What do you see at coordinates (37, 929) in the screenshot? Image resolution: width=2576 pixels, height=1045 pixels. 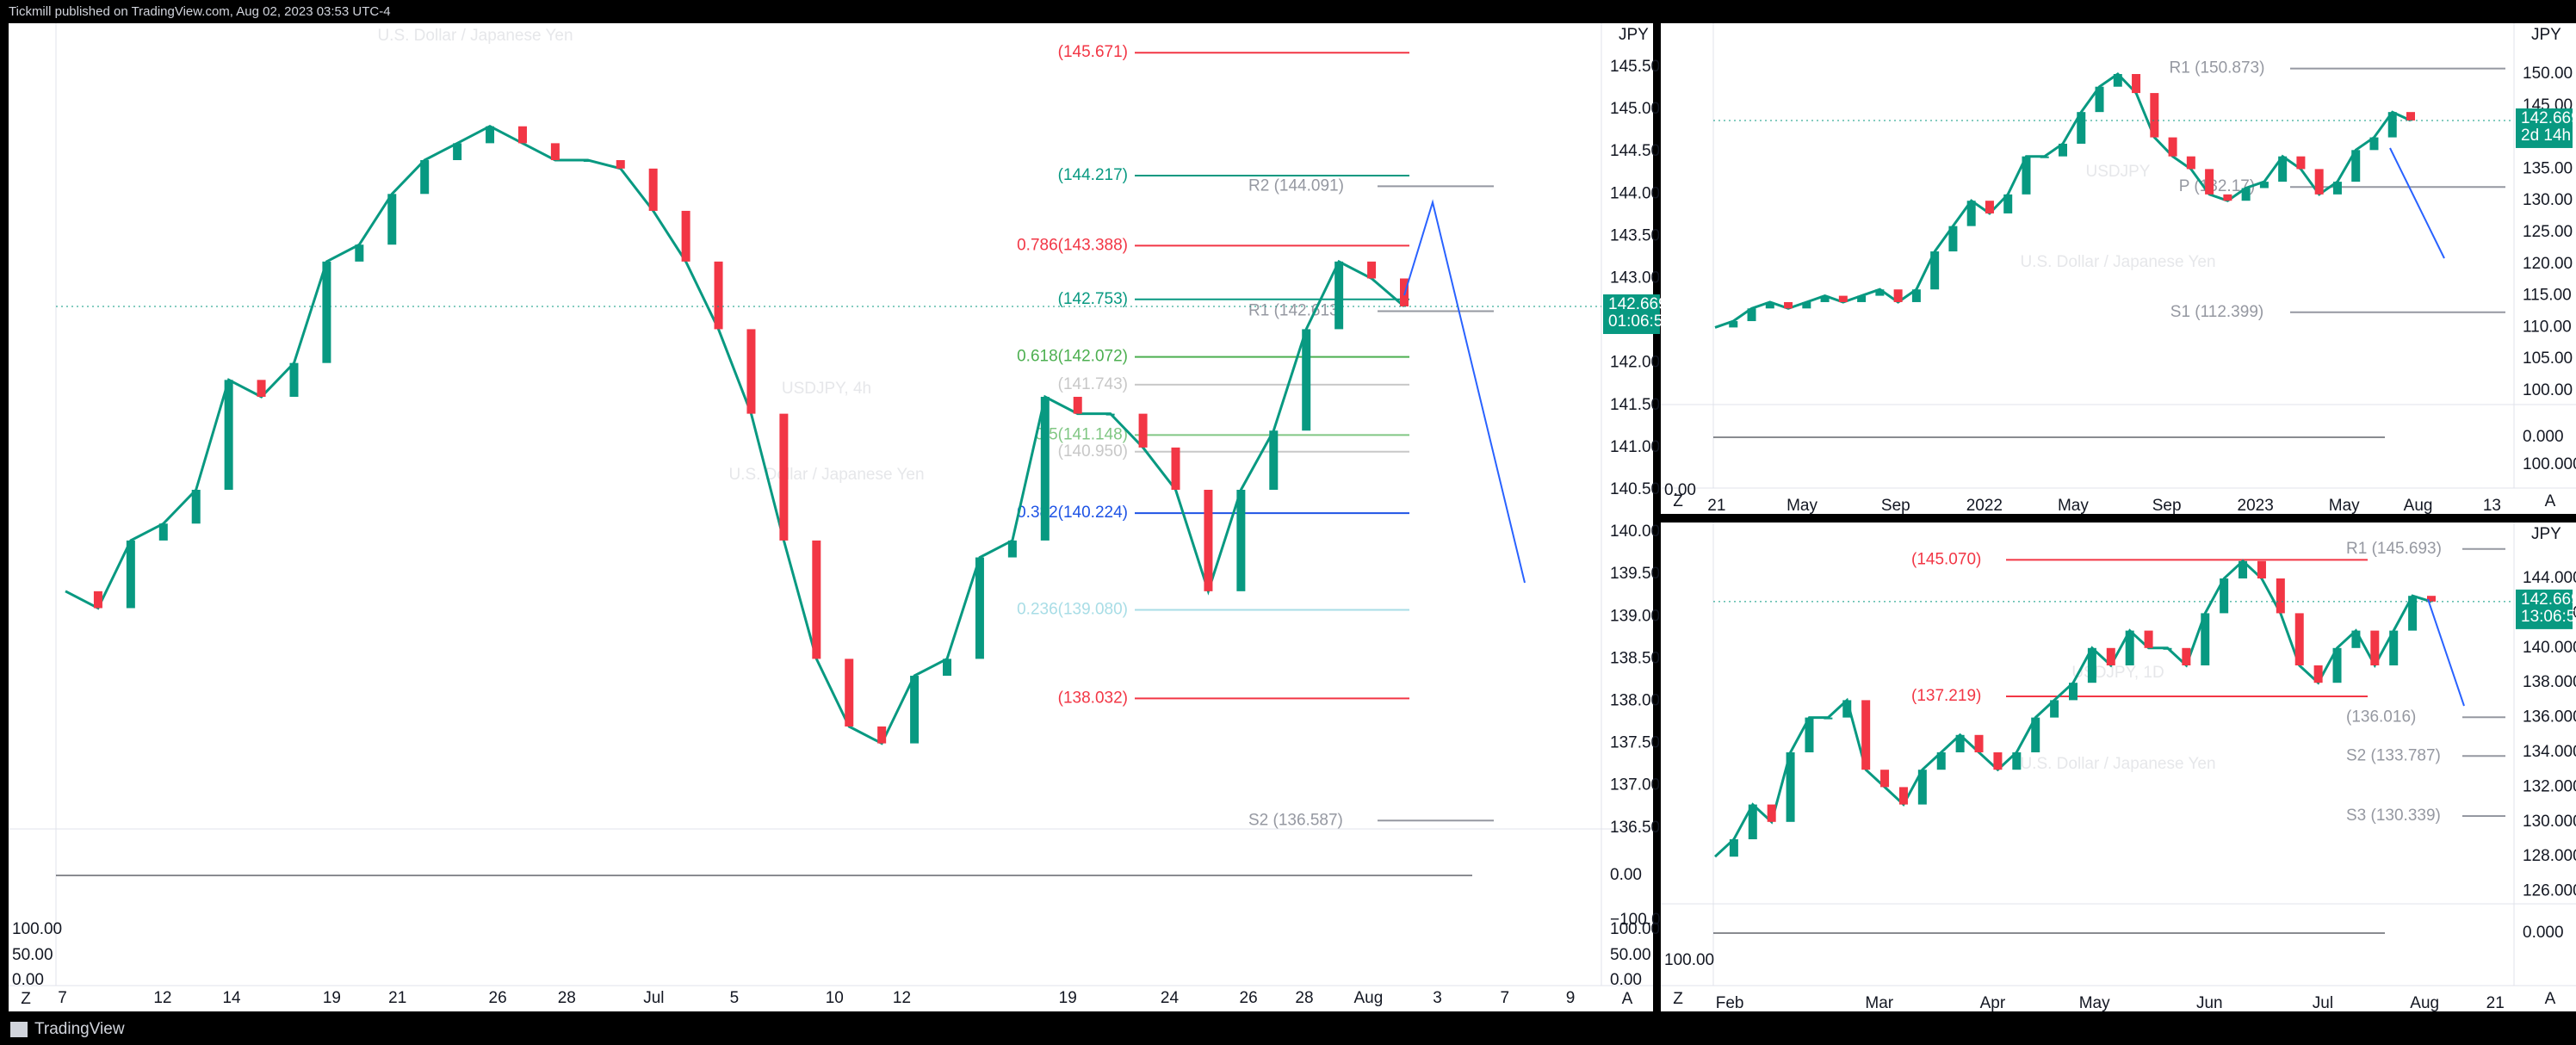 I see `stoch-left-label: 100.00` at bounding box center [37, 929].